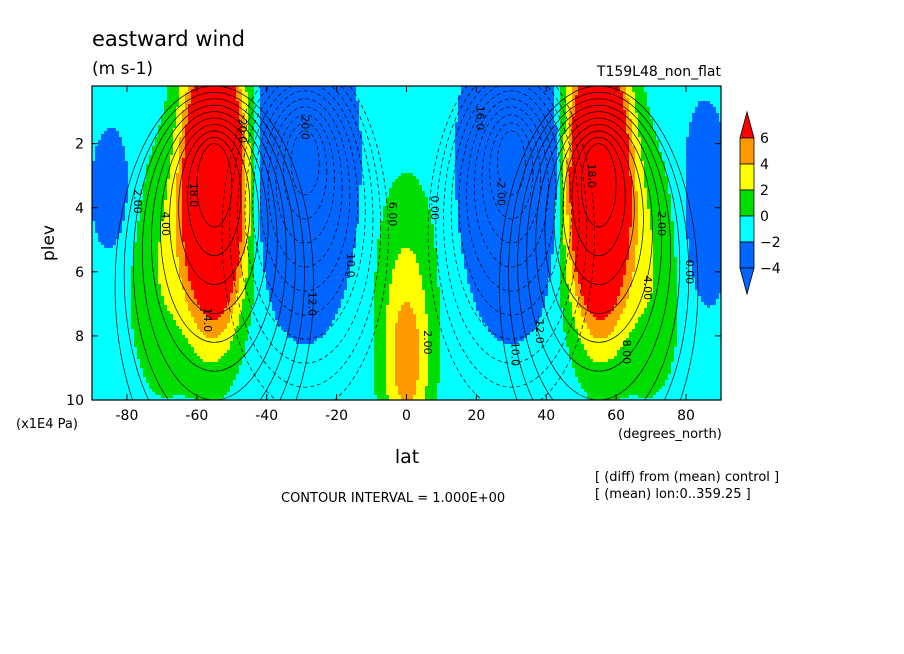 This screenshot has height=654, width=904. What do you see at coordinates (49, 243) in the screenshot?
I see `y-axis-title: plev` at bounding box center [49, 243].